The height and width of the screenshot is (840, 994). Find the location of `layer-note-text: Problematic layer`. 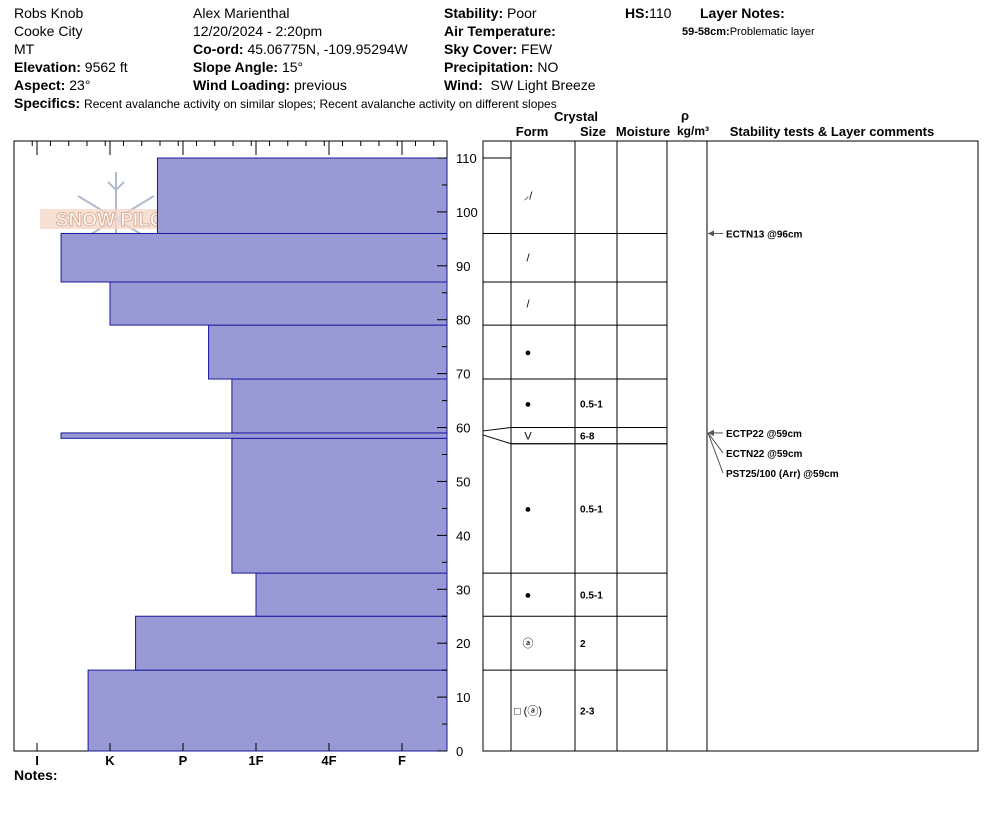

layer-note-text: Problematic layer is located at coordinates (772, 32).